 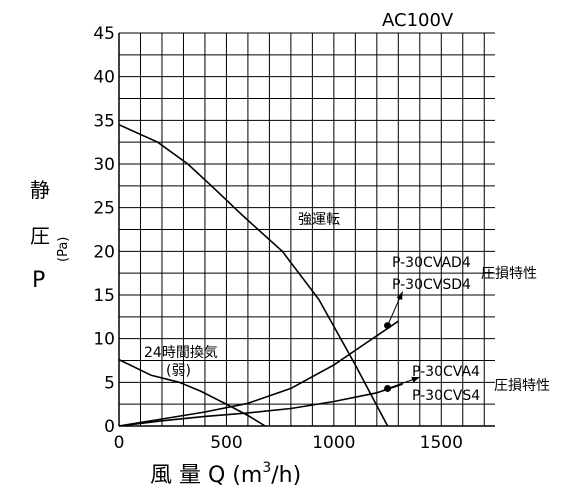 What do you see at coordinates (63, 249) in the screenshot?
I see `ylabel-unit: (Pa)` at bounding box center [63, 249].